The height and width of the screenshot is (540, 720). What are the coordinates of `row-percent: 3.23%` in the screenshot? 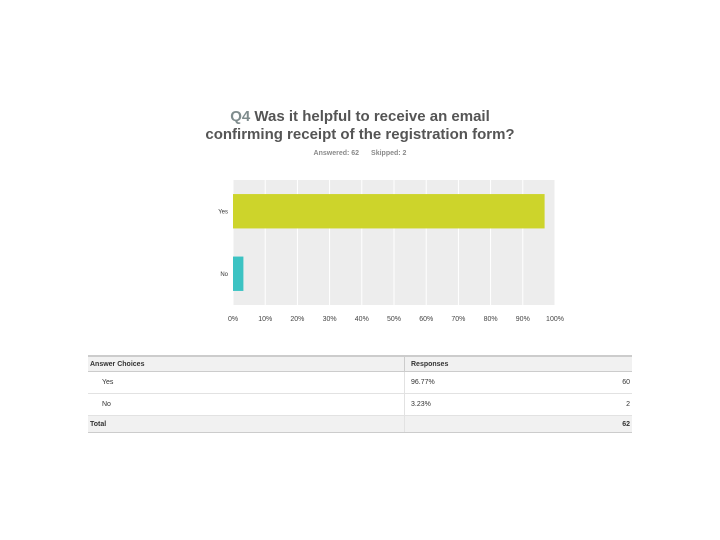 It's located at (487, 404).